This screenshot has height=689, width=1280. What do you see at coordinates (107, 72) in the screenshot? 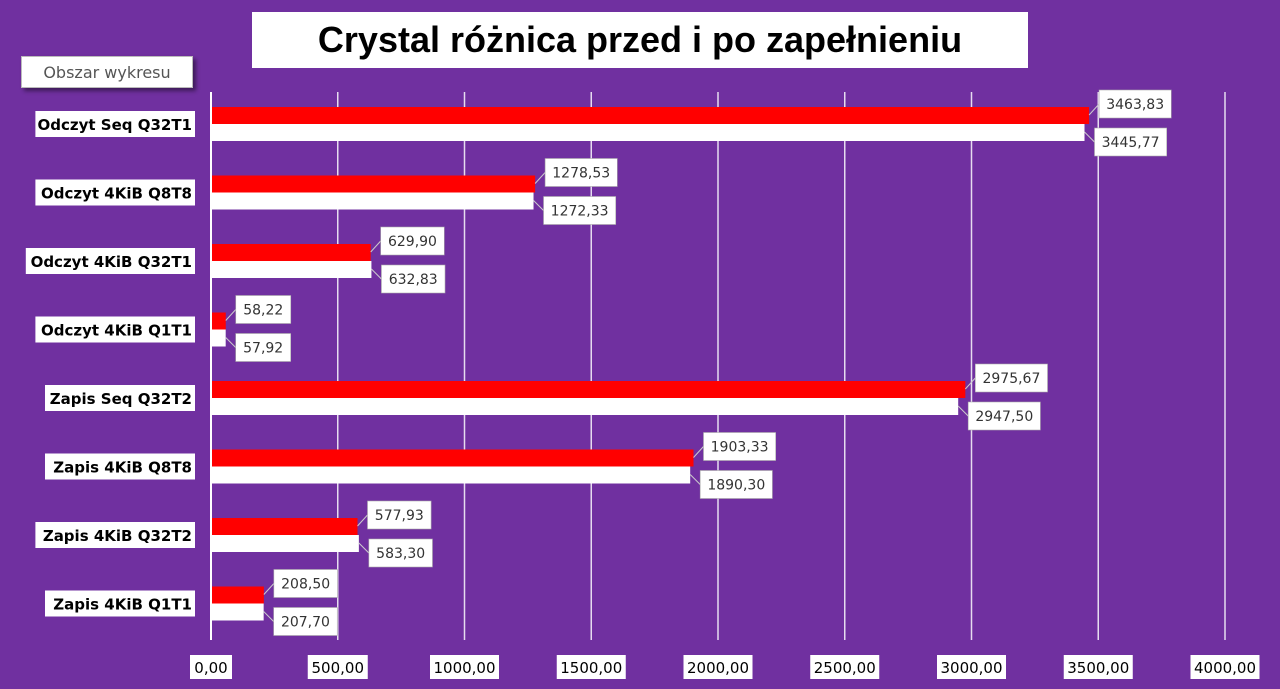
I see `chart-area-tooltip: Obszar wykresu` at bounding box center [107, 72].